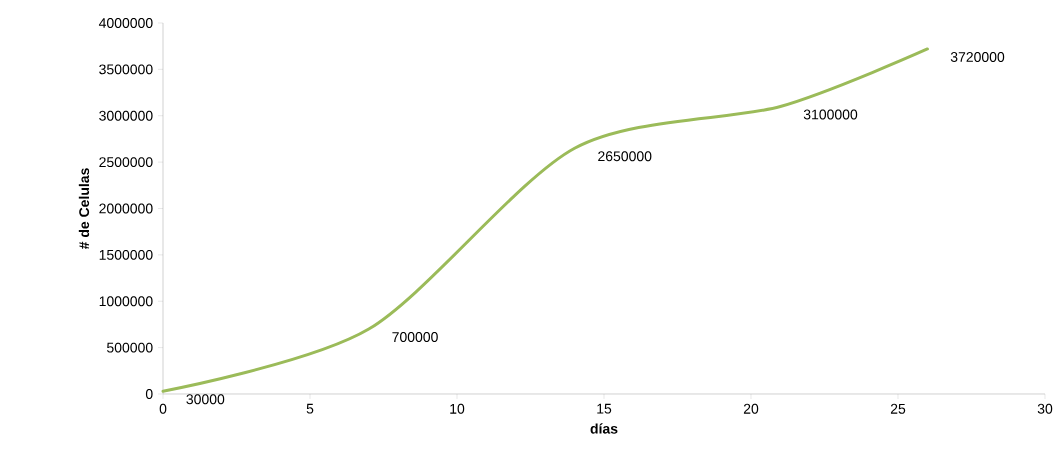  Describe the element at coordinates (126, 208) in the screenshot. I see `y-tick-label: 2000000` at that location.